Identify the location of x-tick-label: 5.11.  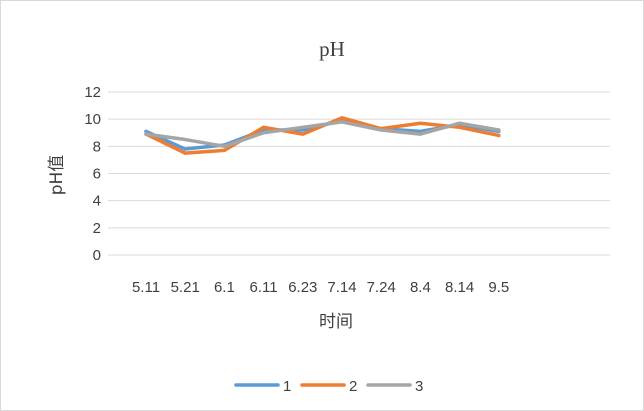
(146, 287).